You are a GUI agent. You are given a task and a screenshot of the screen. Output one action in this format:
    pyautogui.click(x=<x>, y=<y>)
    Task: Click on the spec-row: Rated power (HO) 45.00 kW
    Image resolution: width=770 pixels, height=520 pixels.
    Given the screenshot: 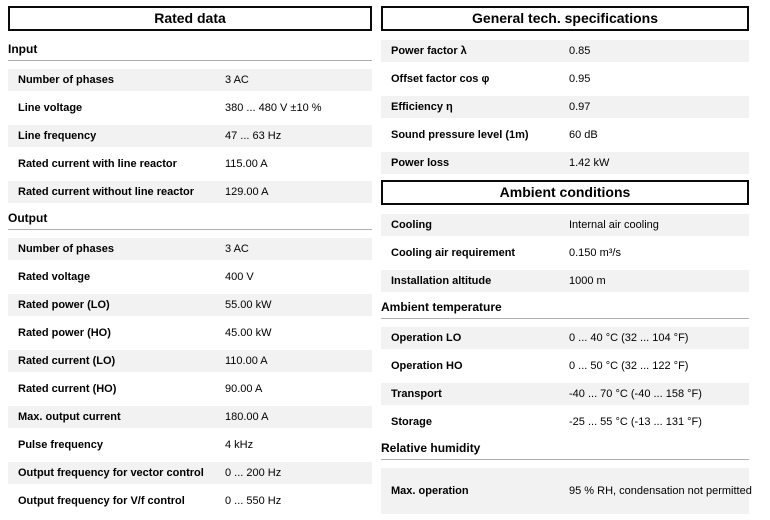 What is the action you would take?
    pyautogui.click(x=190, y=333)
    